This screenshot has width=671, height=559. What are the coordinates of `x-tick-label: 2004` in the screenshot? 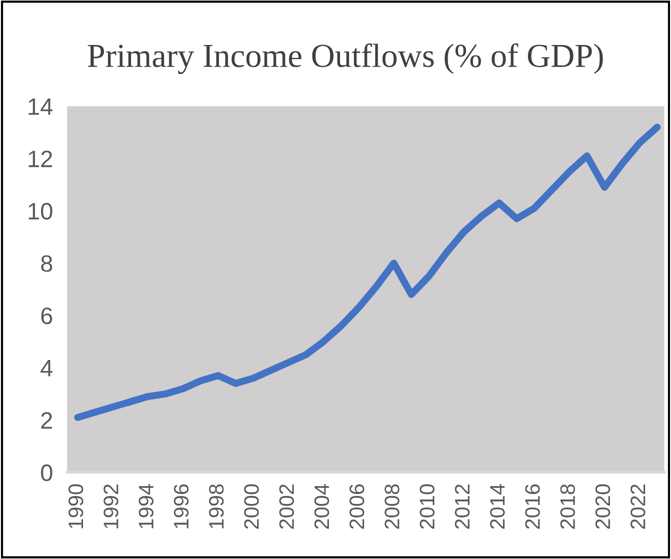 It's located at (322, 506).